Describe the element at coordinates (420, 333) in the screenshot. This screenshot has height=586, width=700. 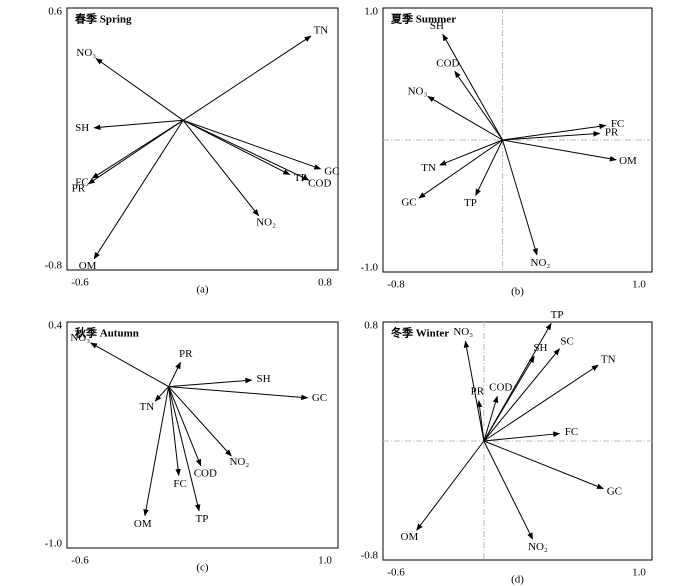
I see `panel-title: 冬季 Winter` at that location.